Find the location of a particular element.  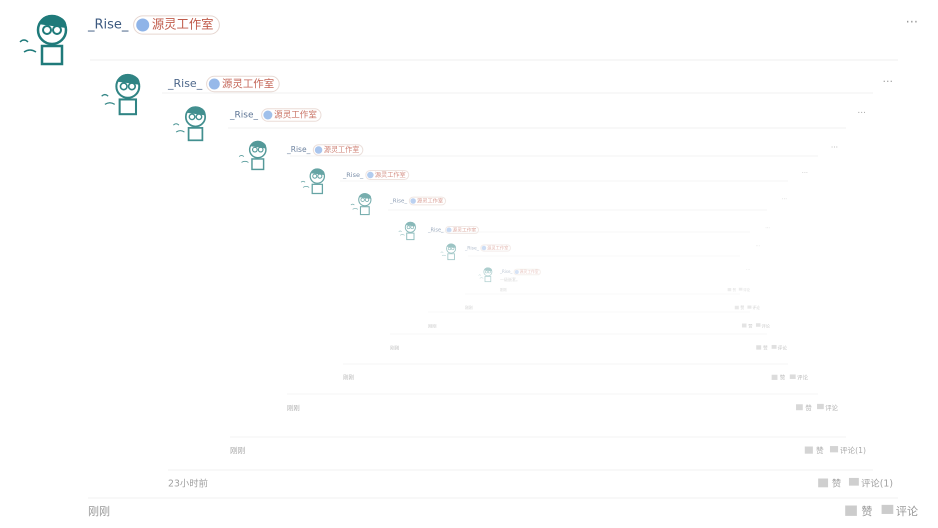

avatar-head is located at coordinates (451, 248).